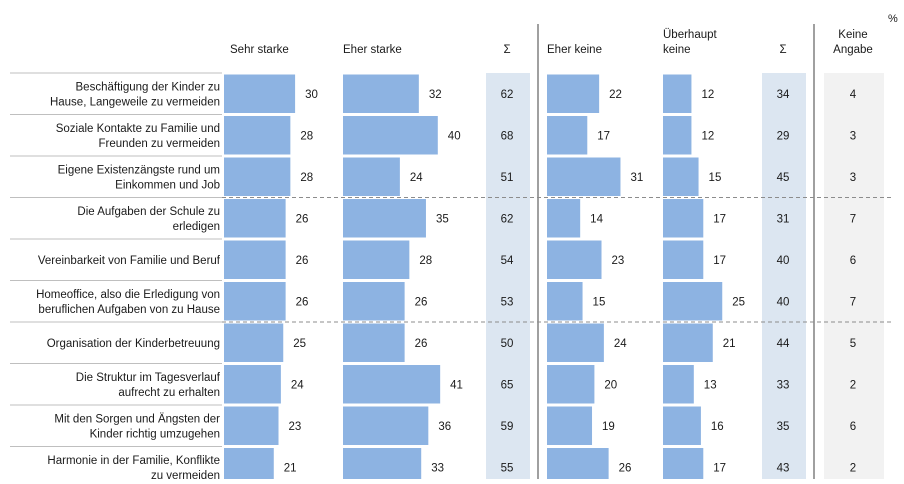 The image size is (904, 484). I want to click on column-band-sum-stark, so click(508, 278).